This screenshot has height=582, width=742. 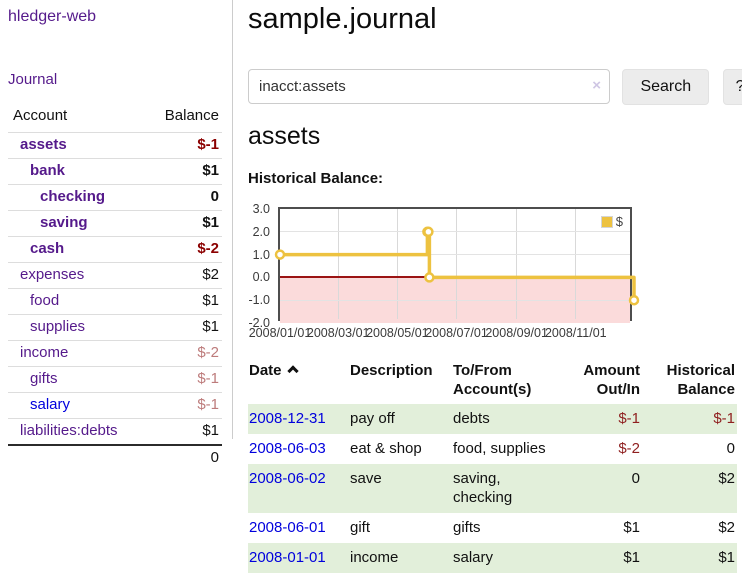 I want to click on account-link-food: food, so click(x=45, y=300).